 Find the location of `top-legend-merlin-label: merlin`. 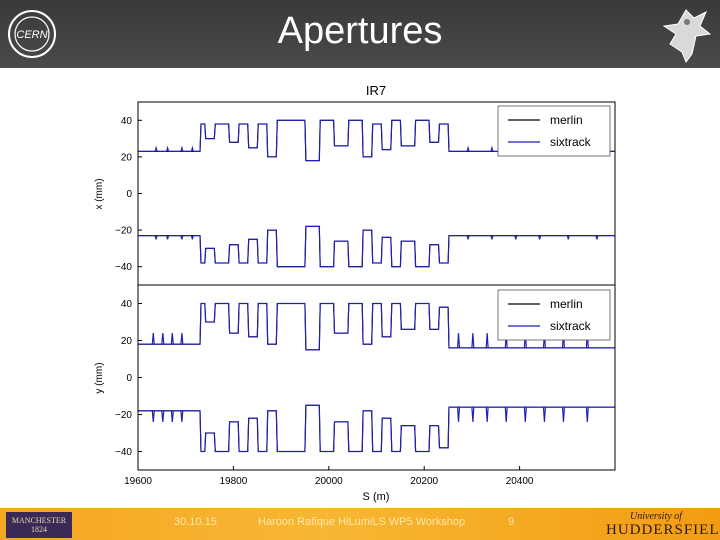

top-legend-merlin-label: merlin is located at coordinates (566, 120).